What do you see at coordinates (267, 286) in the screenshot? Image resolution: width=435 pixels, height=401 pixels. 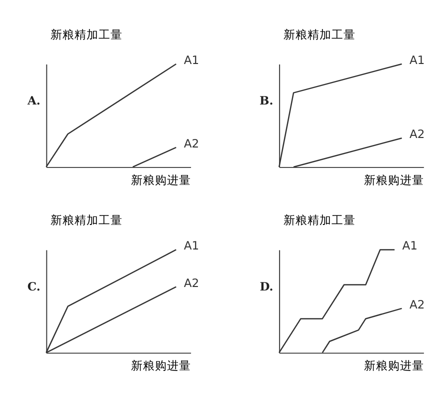 I see `text: D.` at bounding box center [267, 286].